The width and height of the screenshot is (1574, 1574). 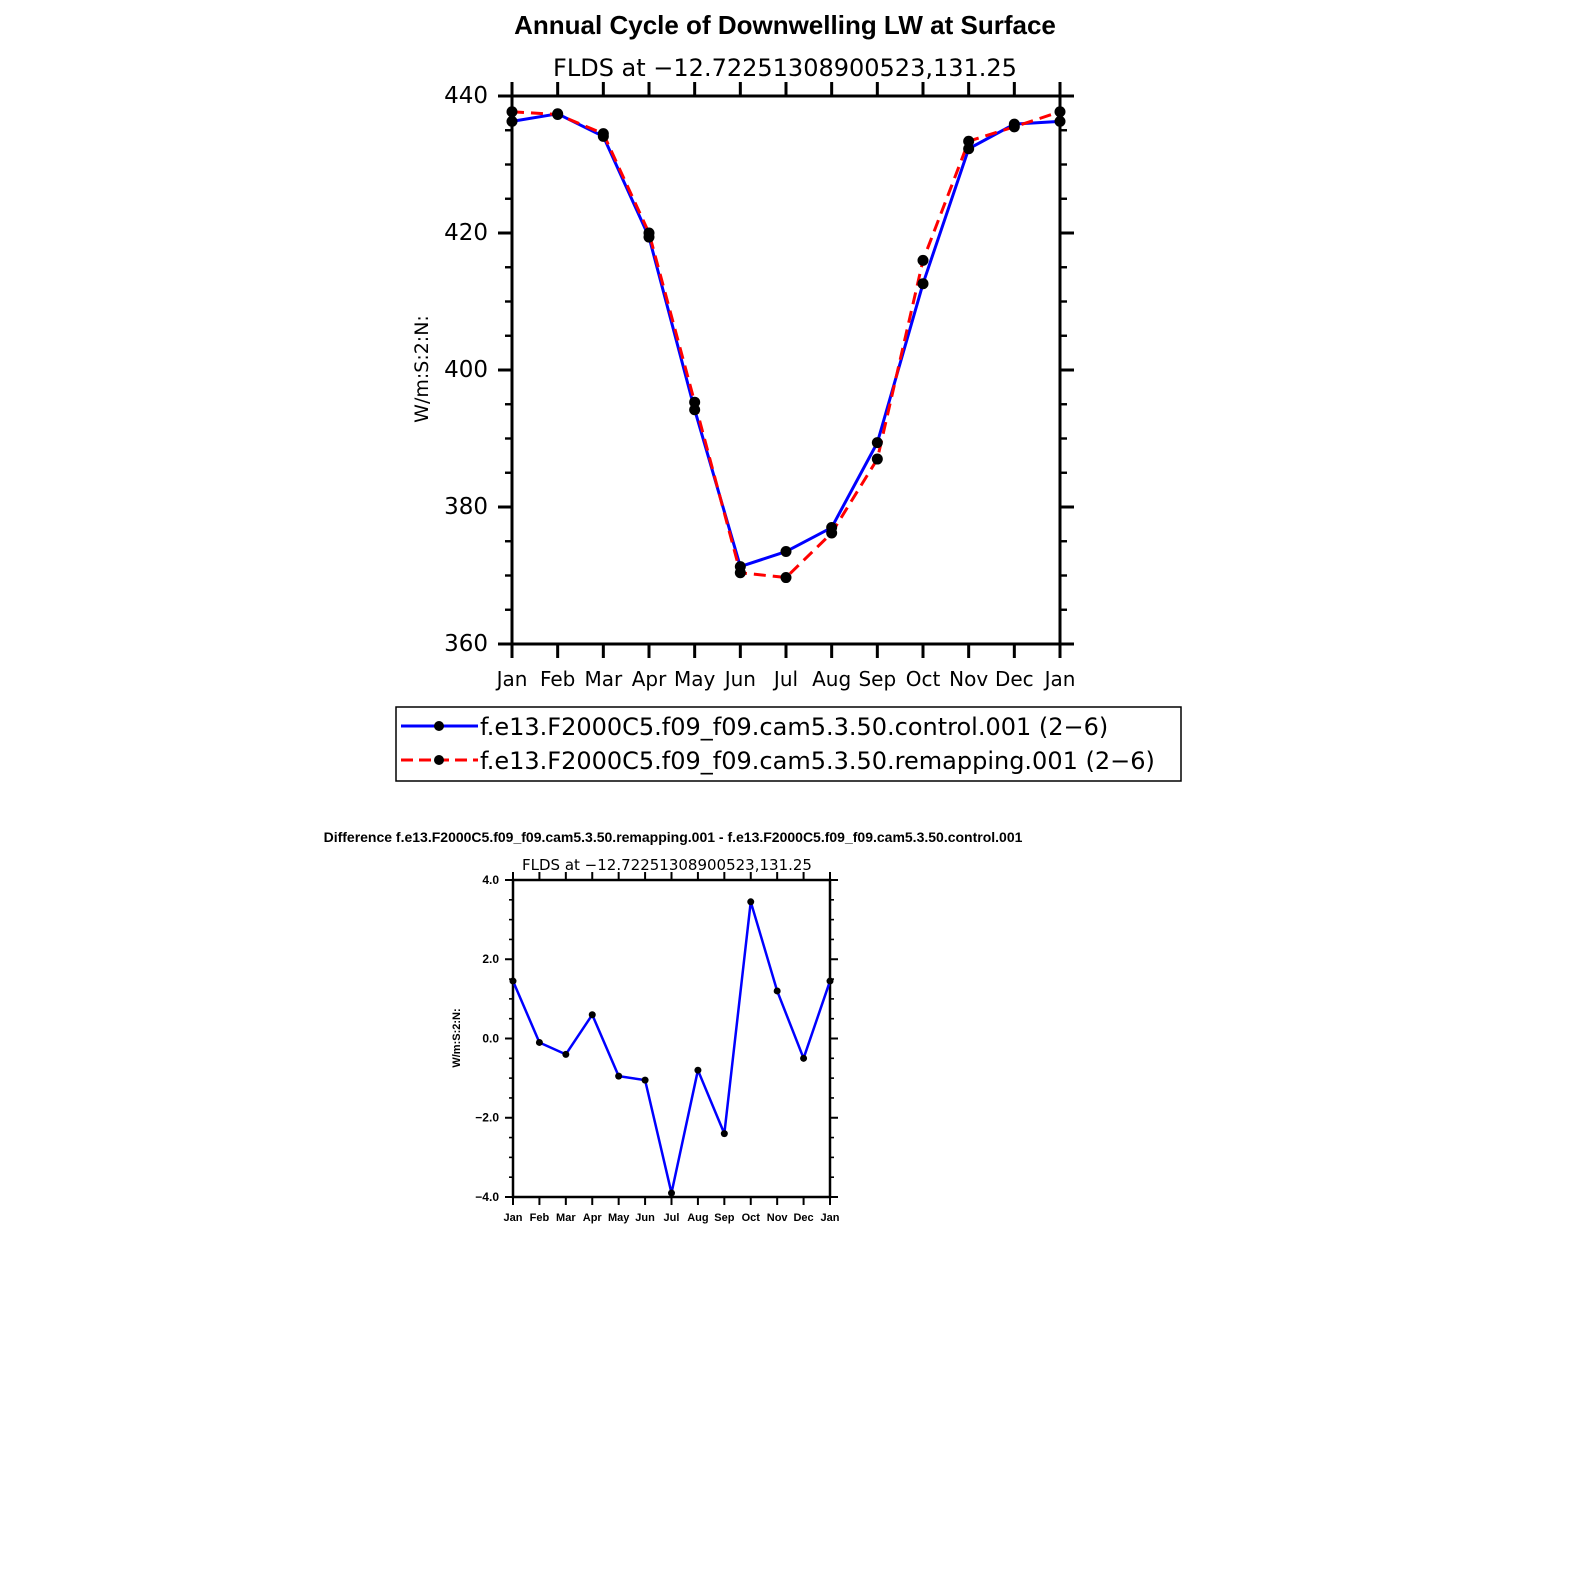 I want to click on y-tick-label: 420, so click(x=466, y=233).